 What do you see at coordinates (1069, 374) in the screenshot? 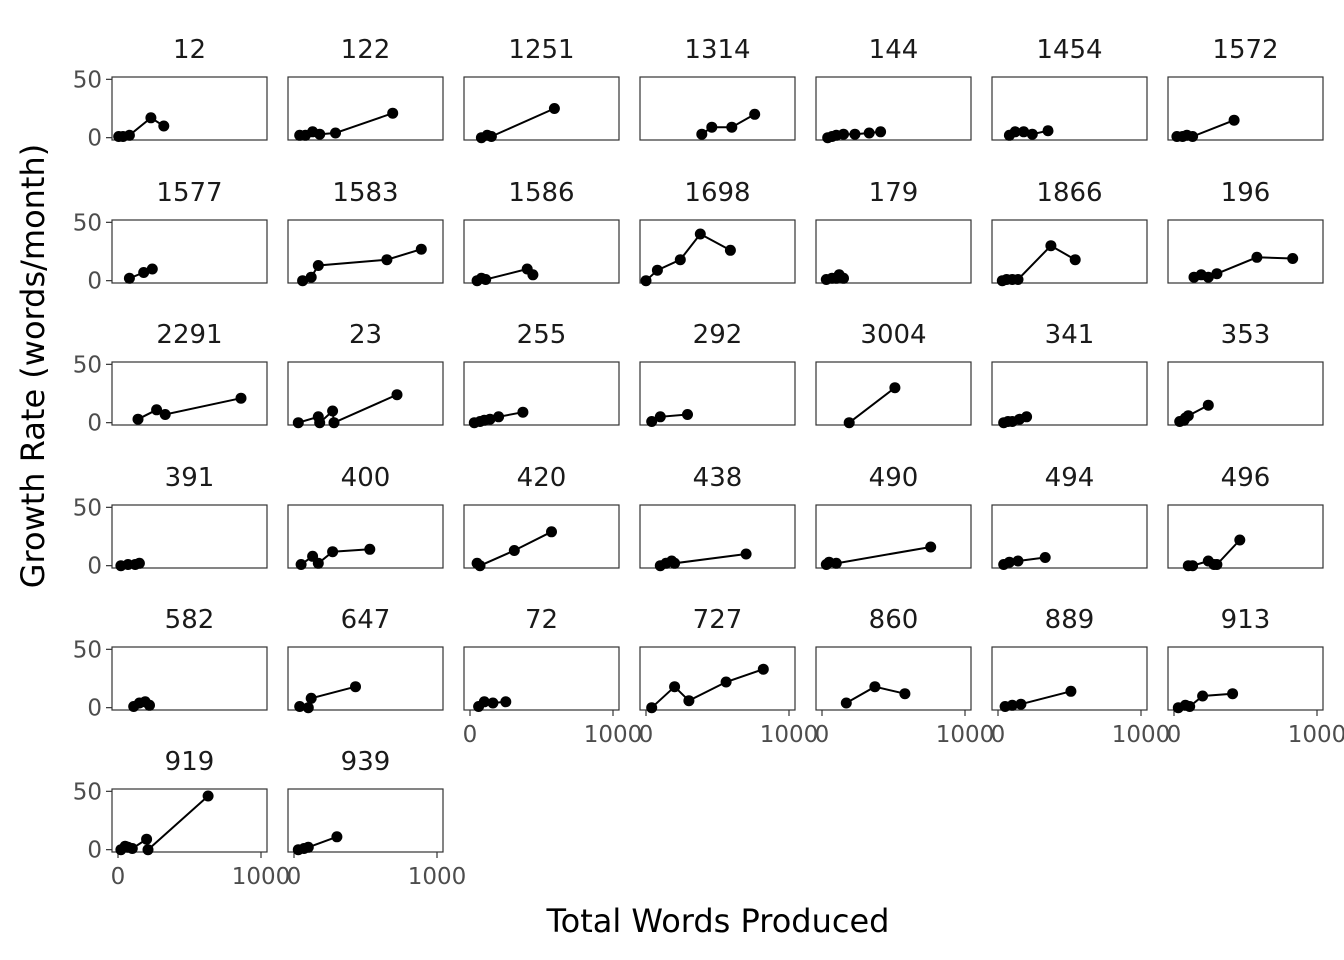
I see `facet-panel-341: 341` at bounding box center [1069, 374].